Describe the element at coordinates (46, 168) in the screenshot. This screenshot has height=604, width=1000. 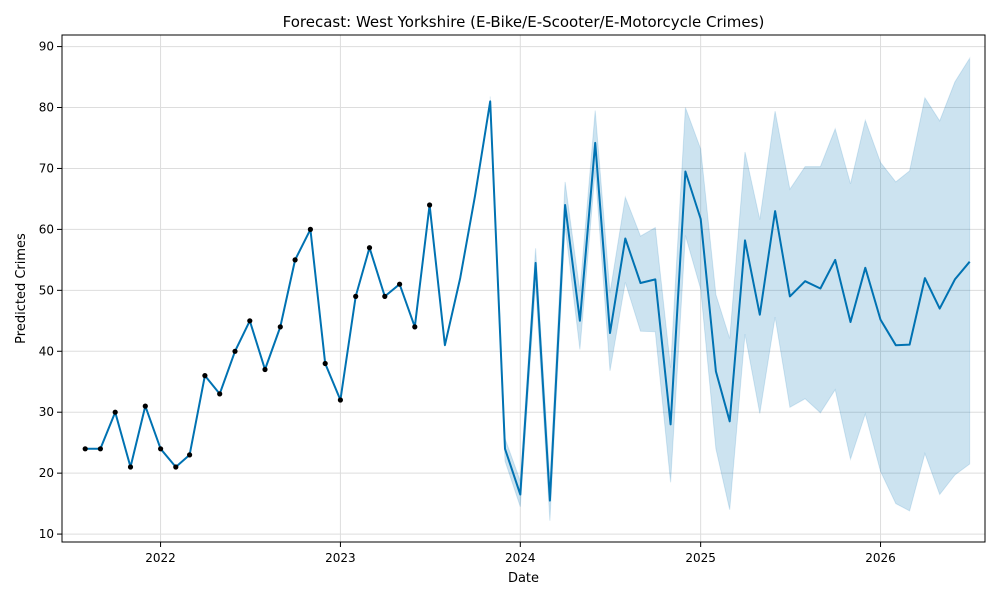
I see `y-tick-label: 70` at that location.